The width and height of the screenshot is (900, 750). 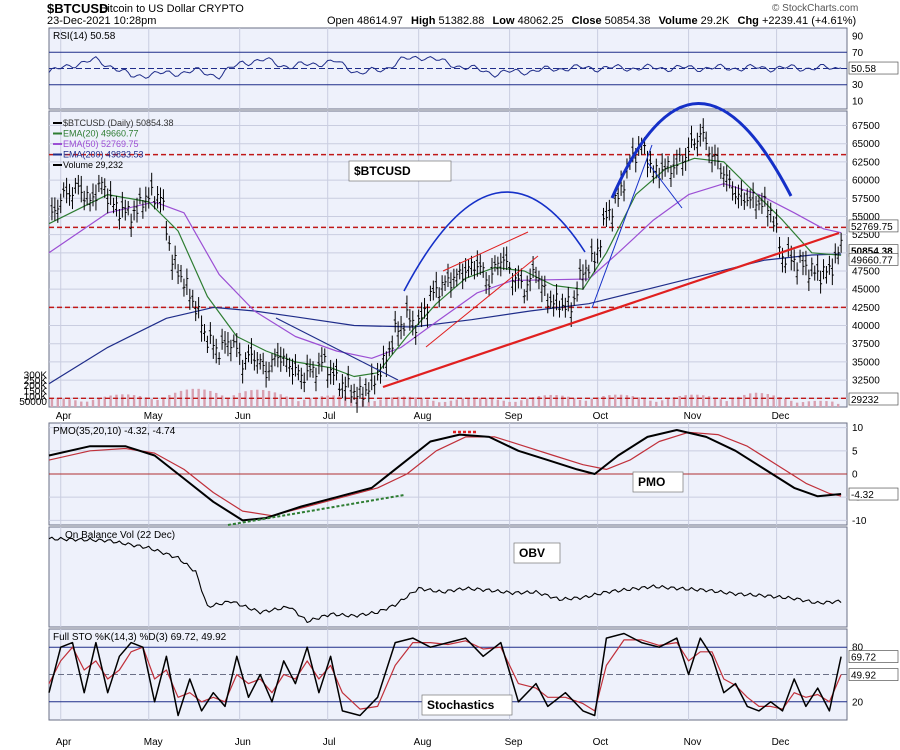 I want to click on obv-label-box-box, so click(x=537, y=553).